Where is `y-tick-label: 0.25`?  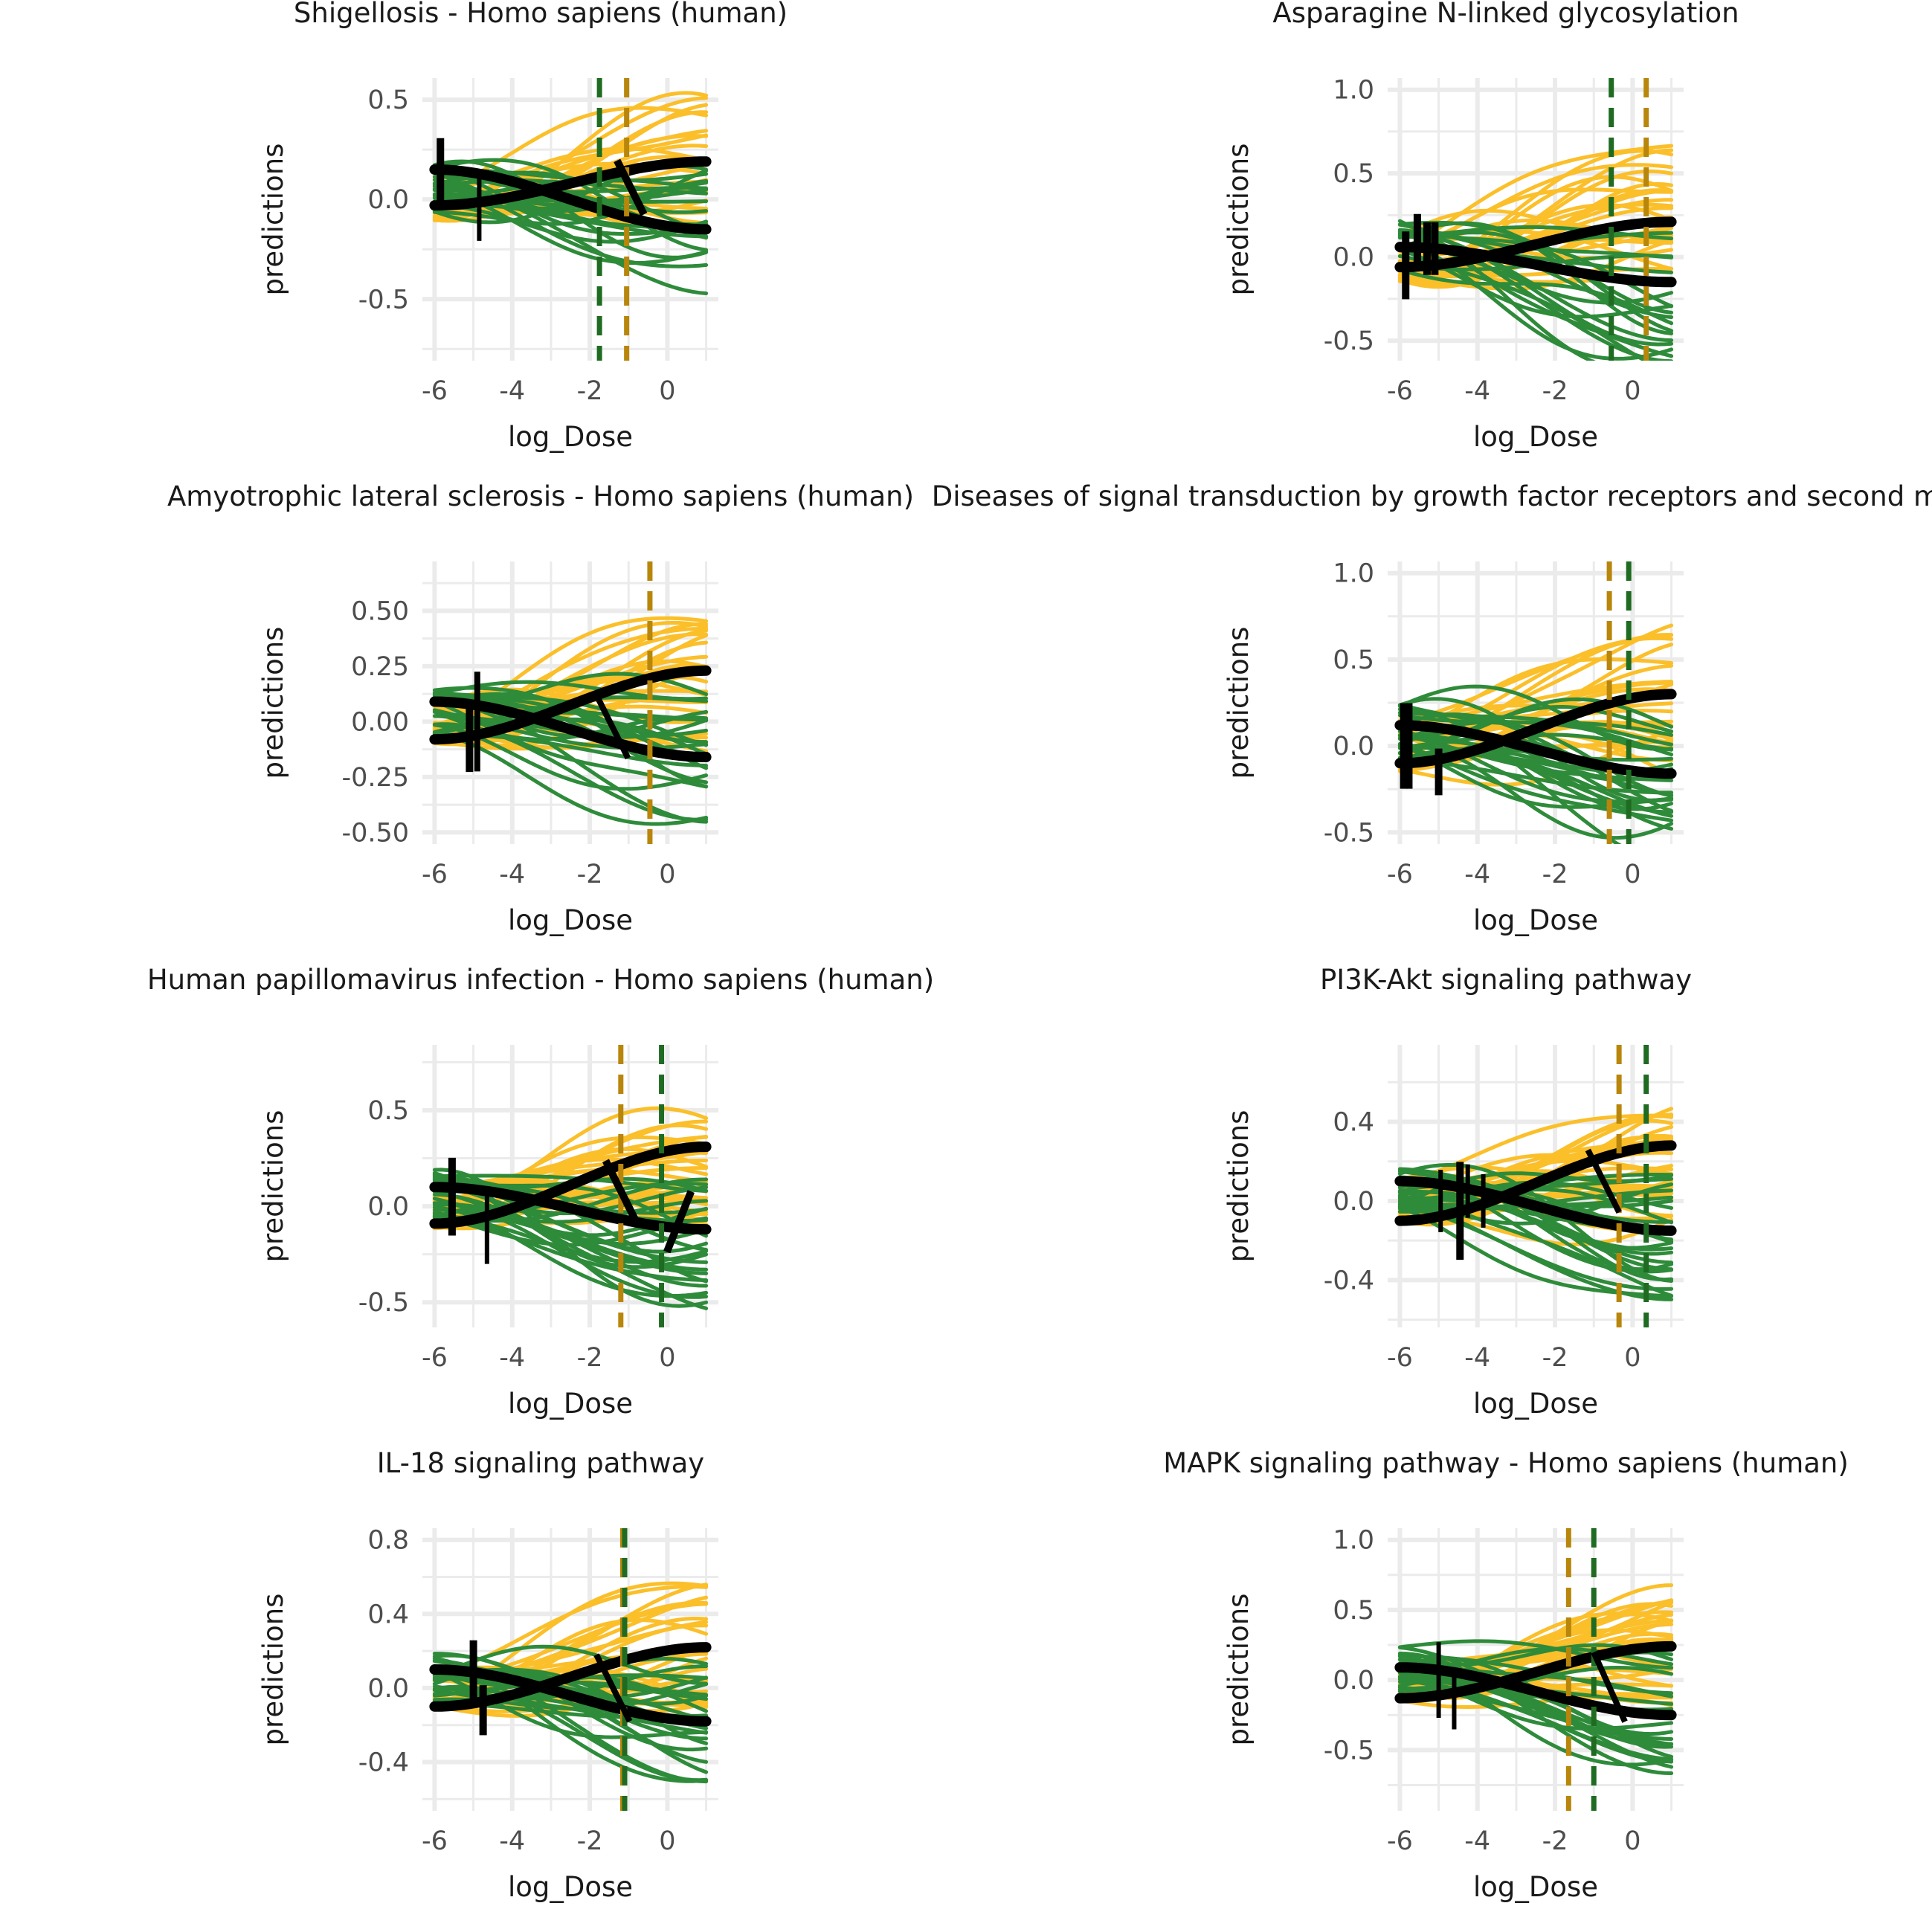
y-tick-label: 0.25 is located at coordinates (380, 667).